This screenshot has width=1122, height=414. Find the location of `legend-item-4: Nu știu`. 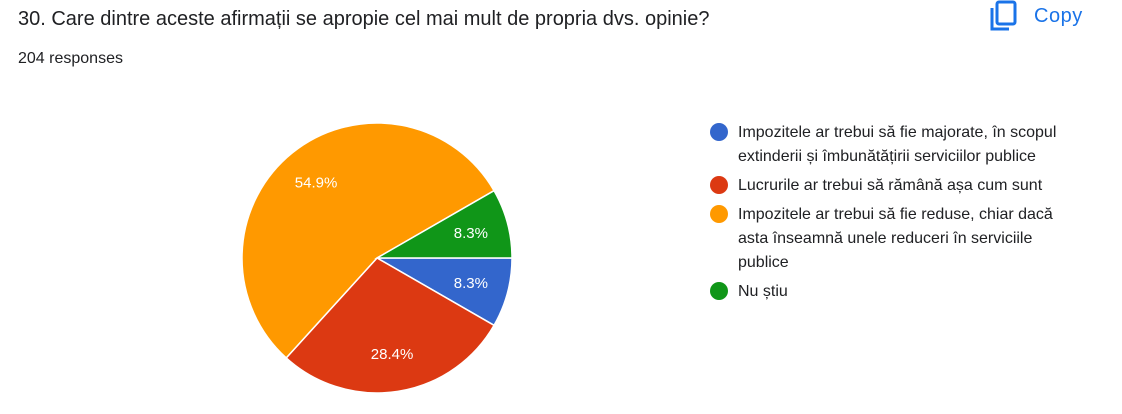

legend-item-4: Nu știu is located at coordinates (890, 292).